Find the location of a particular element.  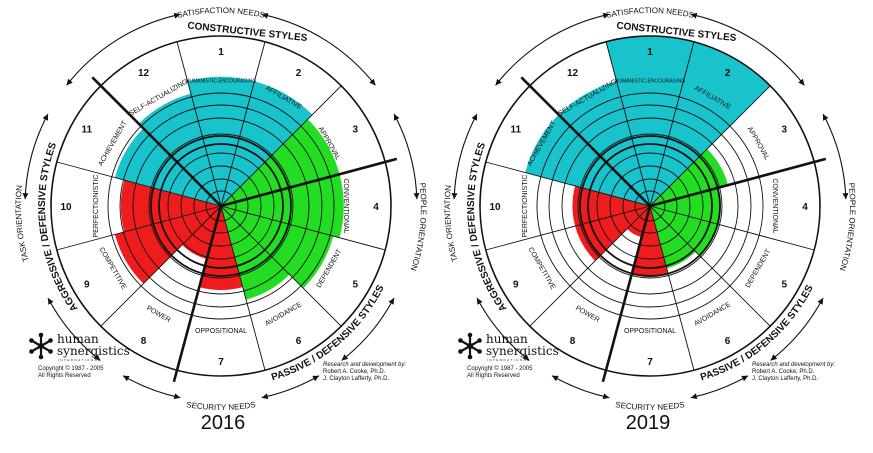

constructive-styles-label: CONSTRUCTIVE STYLES is located at coordinates (247, 33).